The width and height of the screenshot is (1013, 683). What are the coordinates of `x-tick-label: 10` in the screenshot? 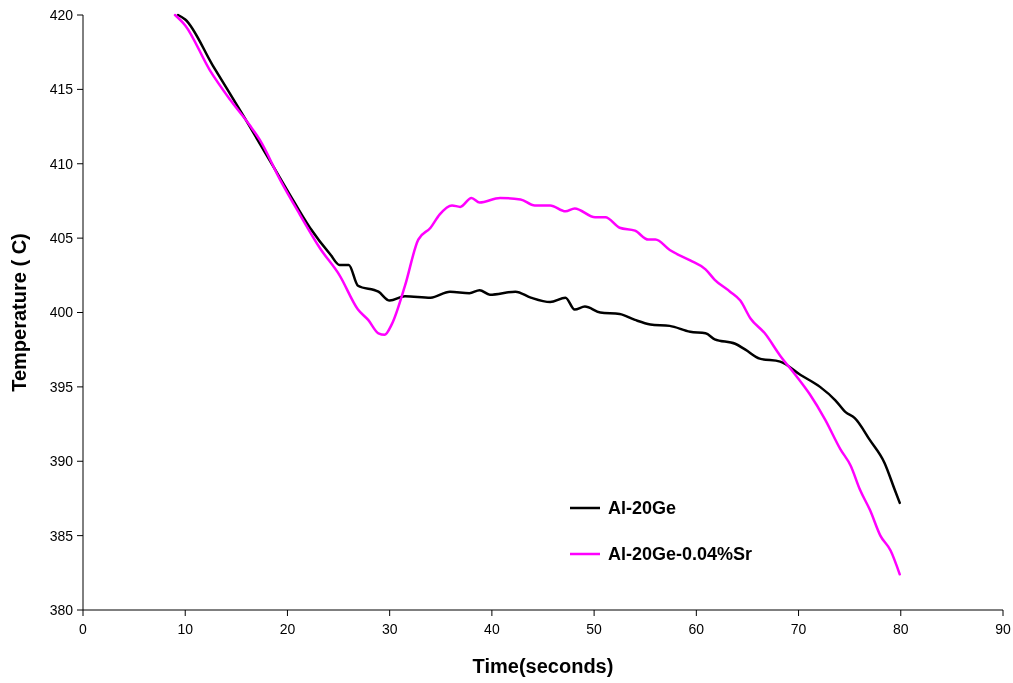 It's located at (185, 629).